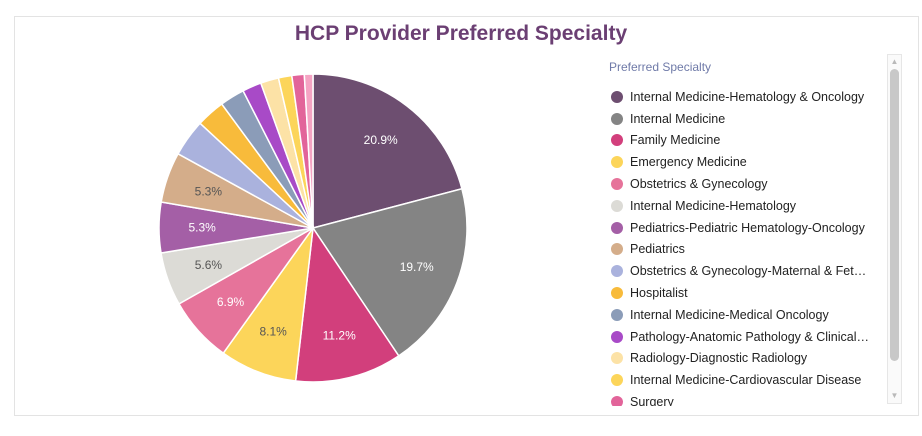 This screenshot has height=436, width=922. I want to click on legend-item: Internal Medicine-Hematology, so click(745, 206).